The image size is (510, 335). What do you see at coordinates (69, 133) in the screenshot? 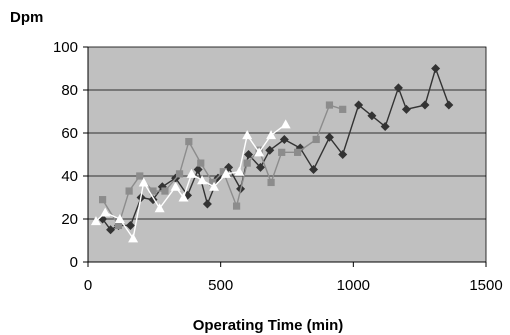
I see `y-tick-label: 60` at bounding box center [69, 133].